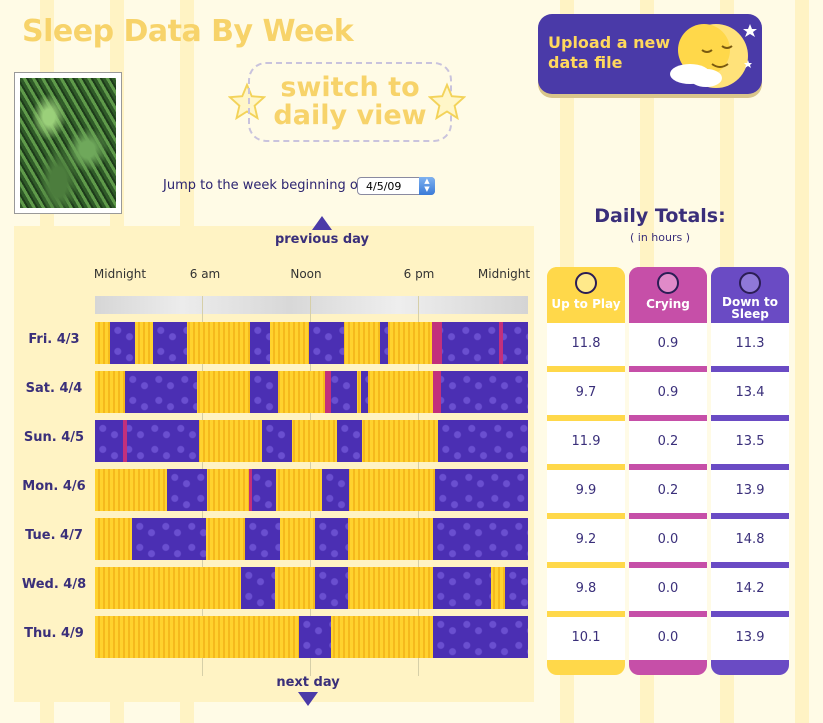 The image size is (823, 723). Describe the element at coordinates (54, 584) in the screenshot. I see `day-label: Wed. 4/8` at that location.